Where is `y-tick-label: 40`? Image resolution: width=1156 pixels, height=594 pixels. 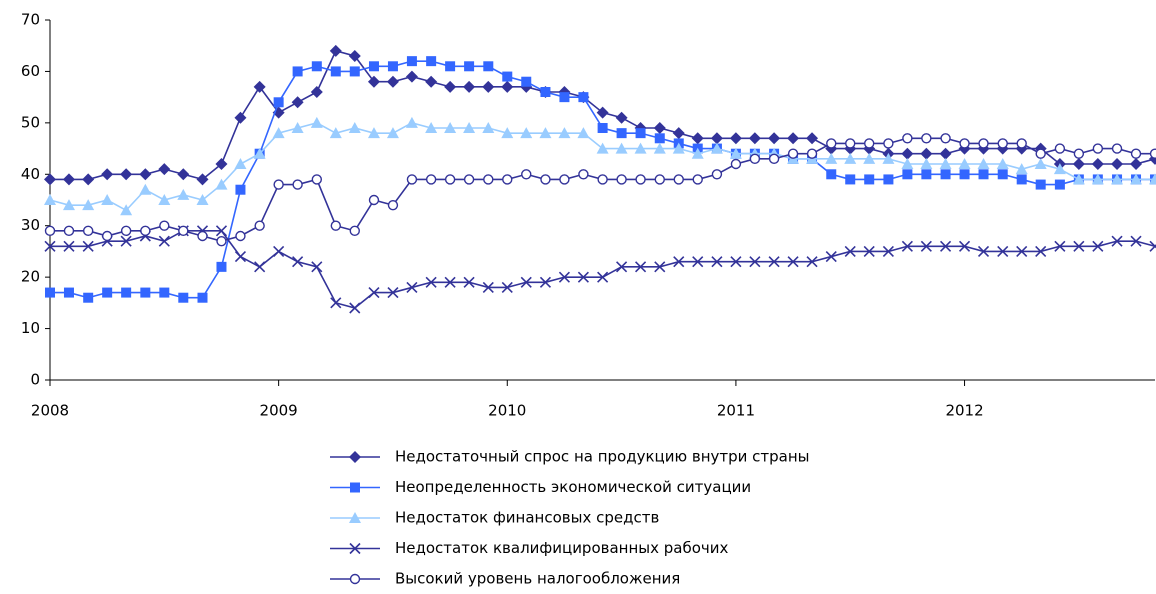
y-tick-label: 40 is located at coordinates (30, 174).